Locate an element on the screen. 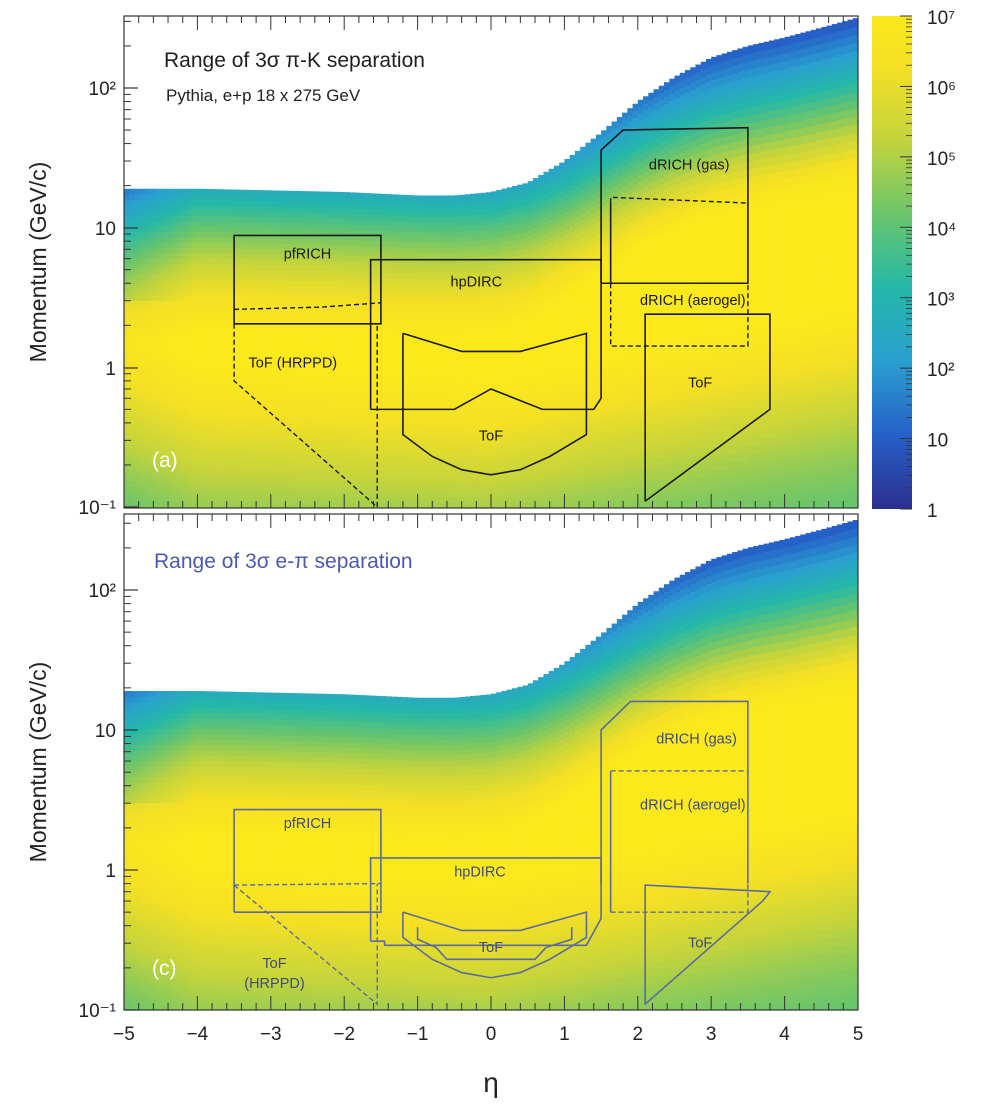 This screenshot has width=987, height=1110. colorbar-tick-label: 10² is located at coordinates (940, 370).